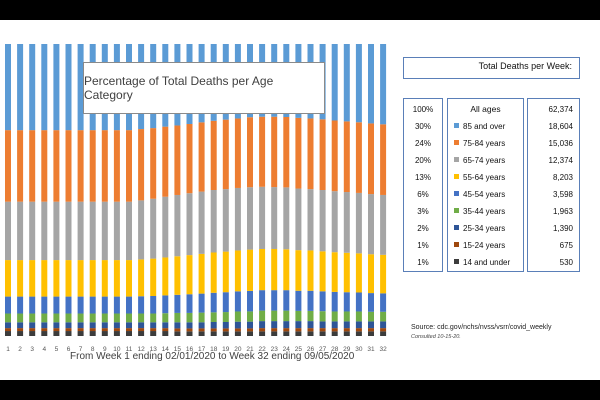  I want to click on x-tick-label: 10, so click(117, 349).